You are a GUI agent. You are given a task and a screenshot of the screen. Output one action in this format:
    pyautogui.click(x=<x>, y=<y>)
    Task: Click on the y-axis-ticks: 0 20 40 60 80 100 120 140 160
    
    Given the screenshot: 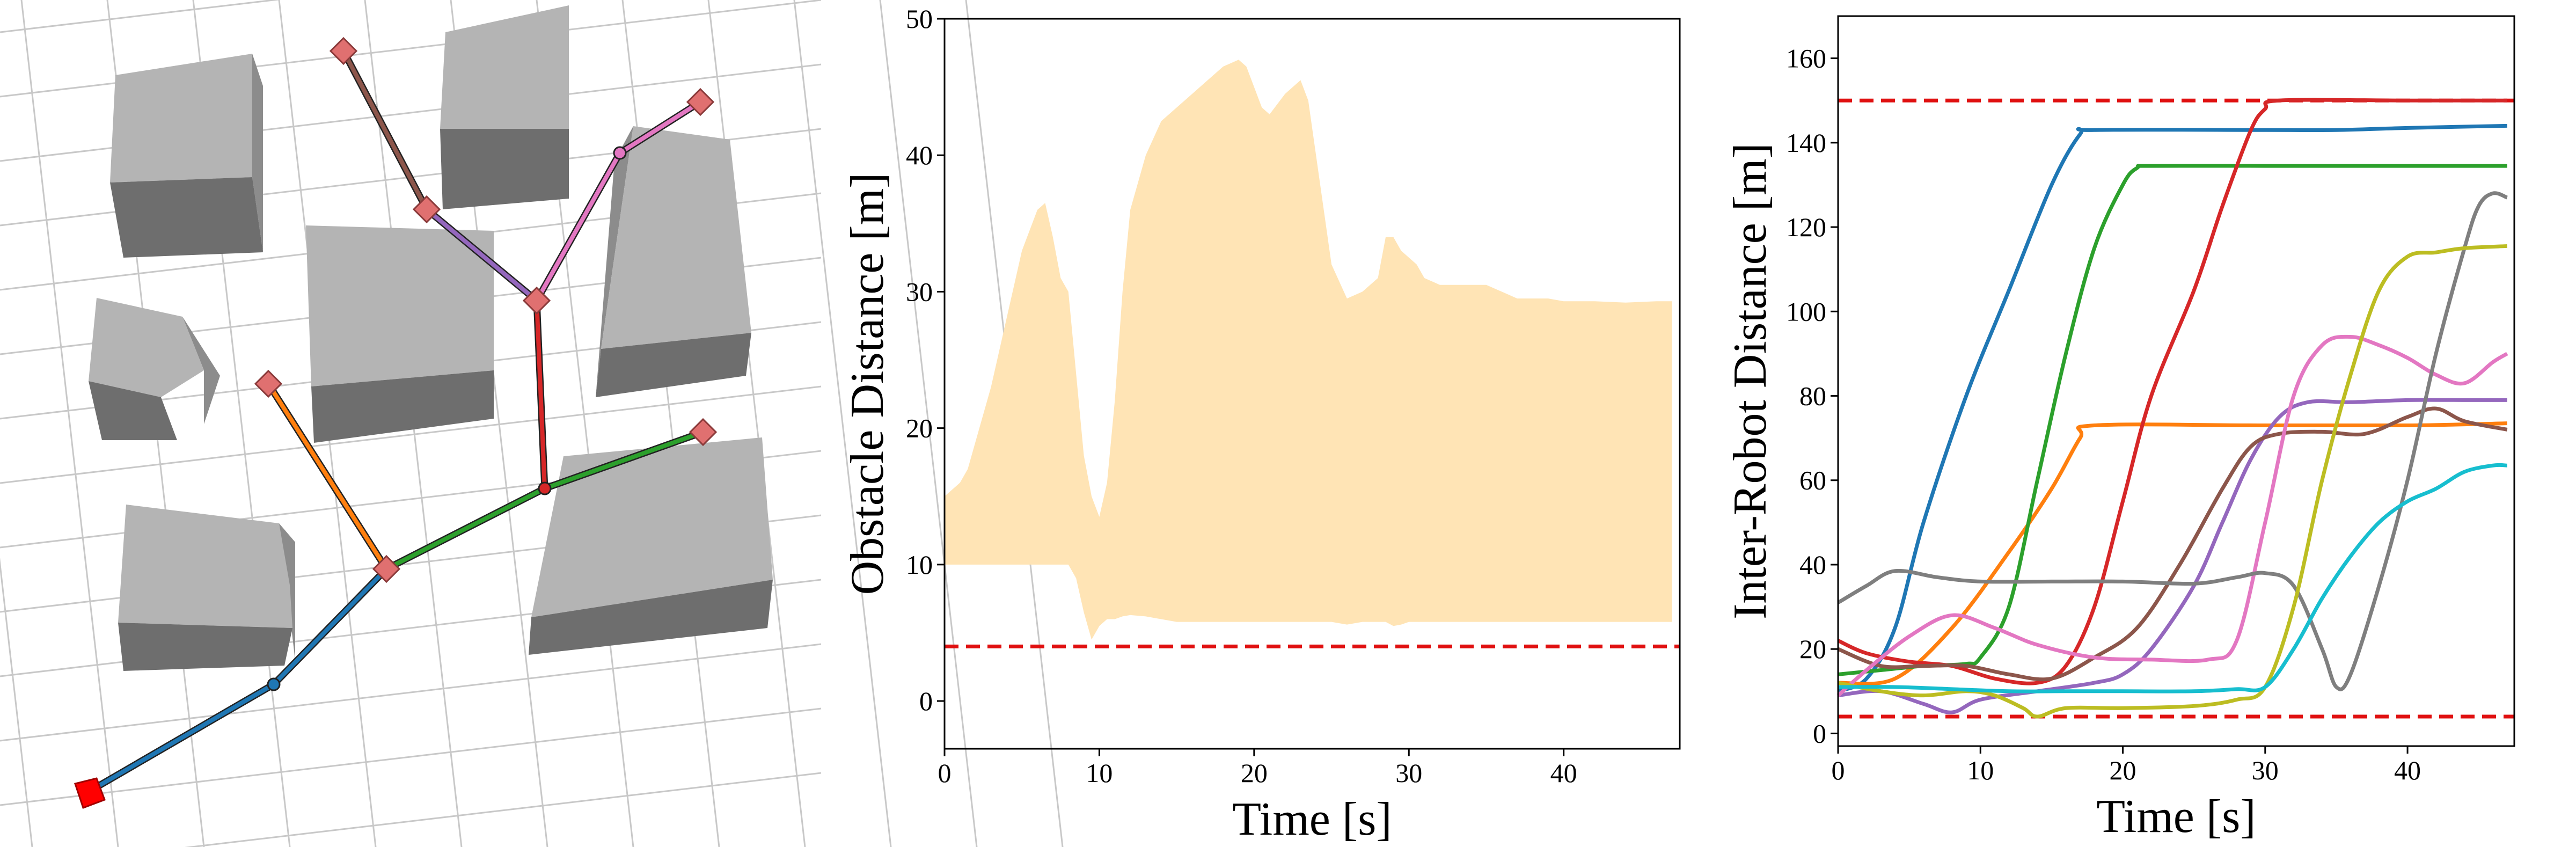 What is the action you would take?
    pyautogui.click(x=1812, y=396)
    